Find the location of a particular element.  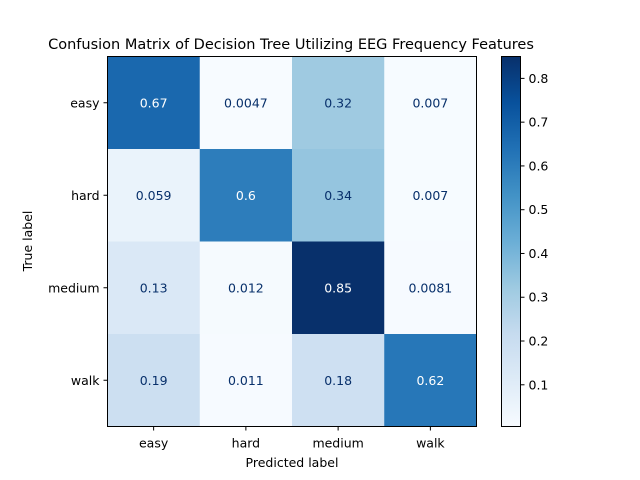

colorbar-tick-label: 0.2 is located at coordinates (539, 341).